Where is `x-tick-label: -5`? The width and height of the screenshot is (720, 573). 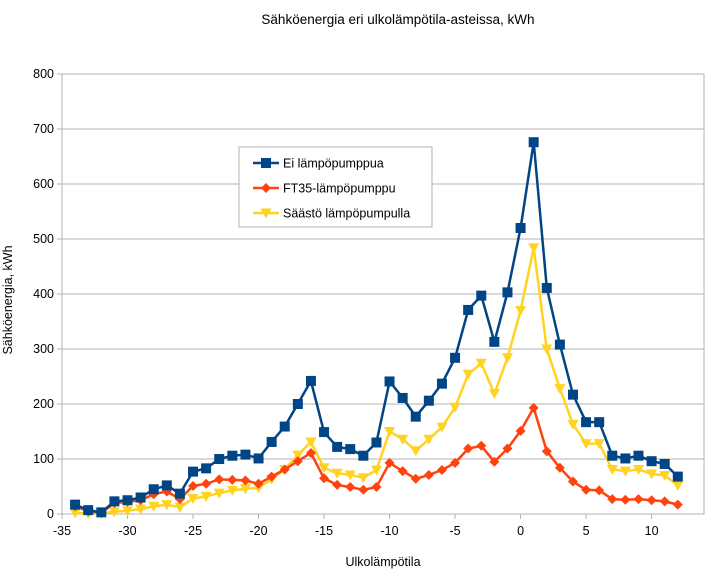 x-tick-label: -5 is located at coordinates (454, 531).